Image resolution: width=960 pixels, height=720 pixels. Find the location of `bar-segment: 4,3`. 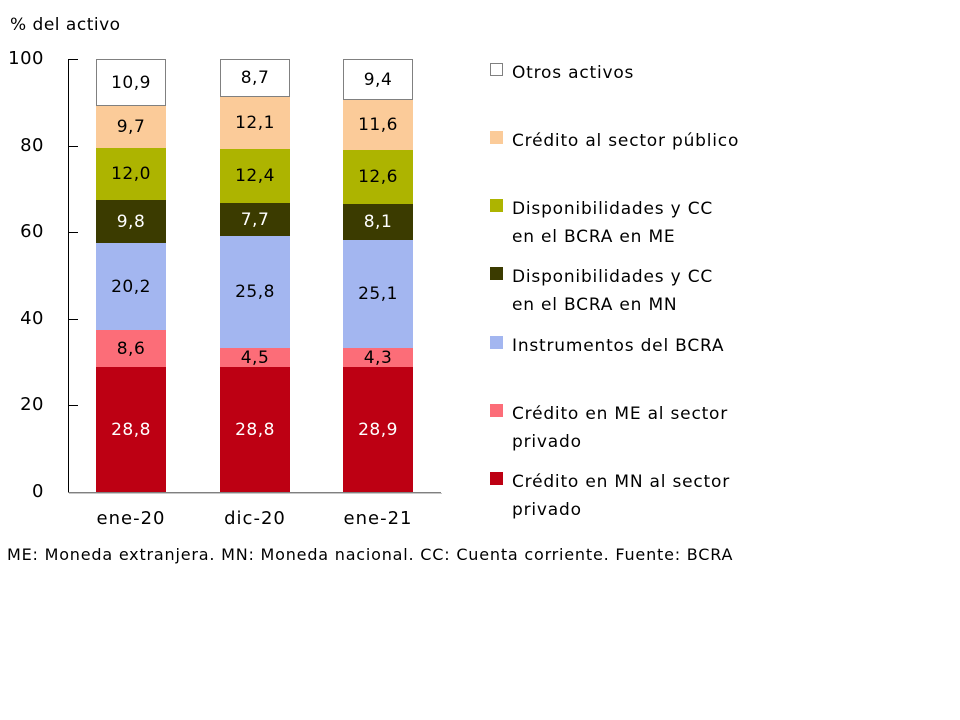

bar-segment: 4,3 is located at coordinates (378, 357).